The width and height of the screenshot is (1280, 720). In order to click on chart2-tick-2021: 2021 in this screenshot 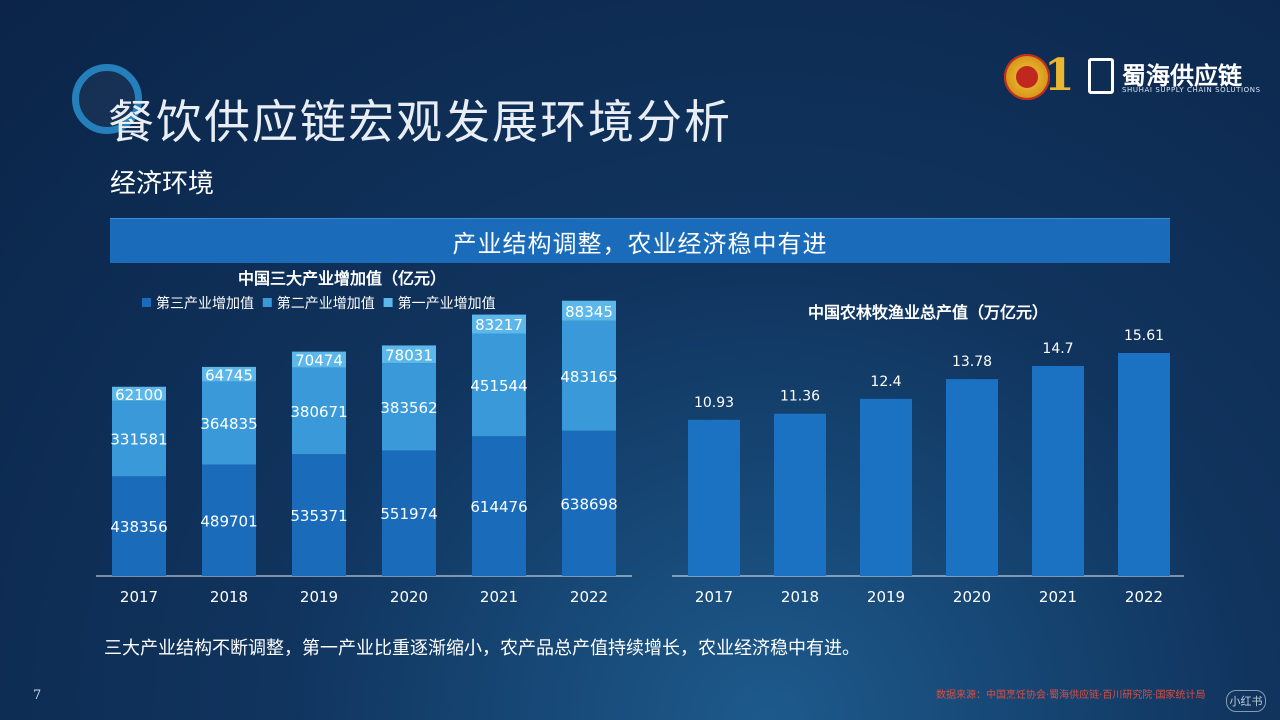, I will do `click(1058, 597)`.